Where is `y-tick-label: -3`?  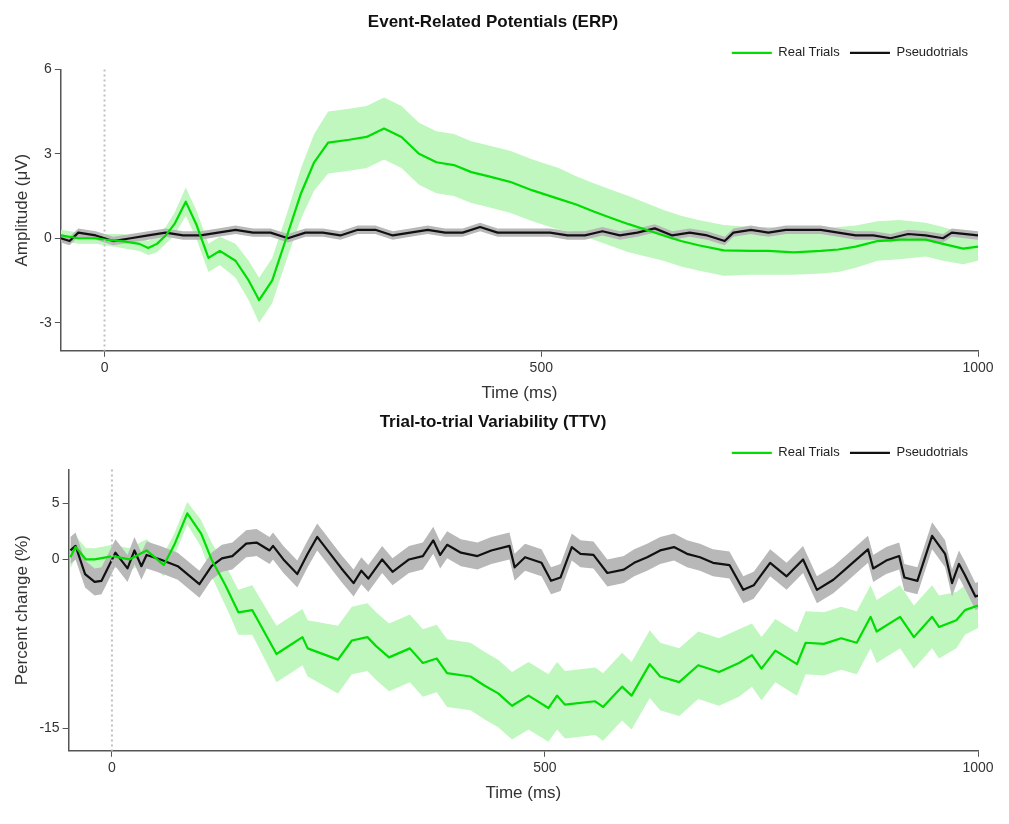 y-tick-label: -3 is located at coordinates (46, 321).